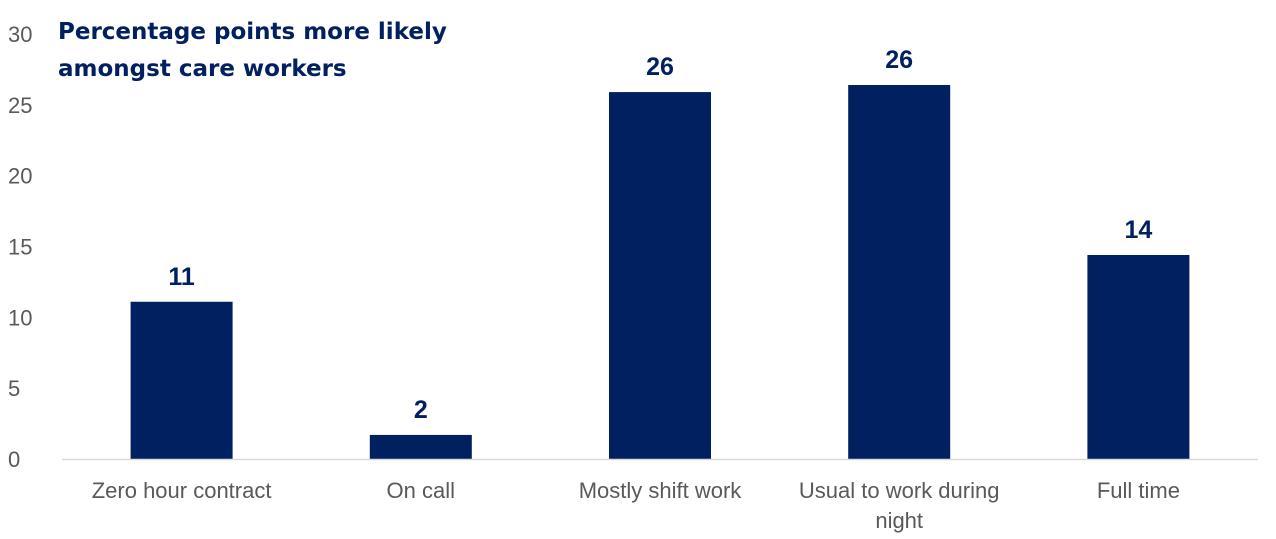 This screenshot has width=1276, height=539. Describe the element at coordinates (14, 459) in the screenshot. I see `y-tick-label: 0` at that location.